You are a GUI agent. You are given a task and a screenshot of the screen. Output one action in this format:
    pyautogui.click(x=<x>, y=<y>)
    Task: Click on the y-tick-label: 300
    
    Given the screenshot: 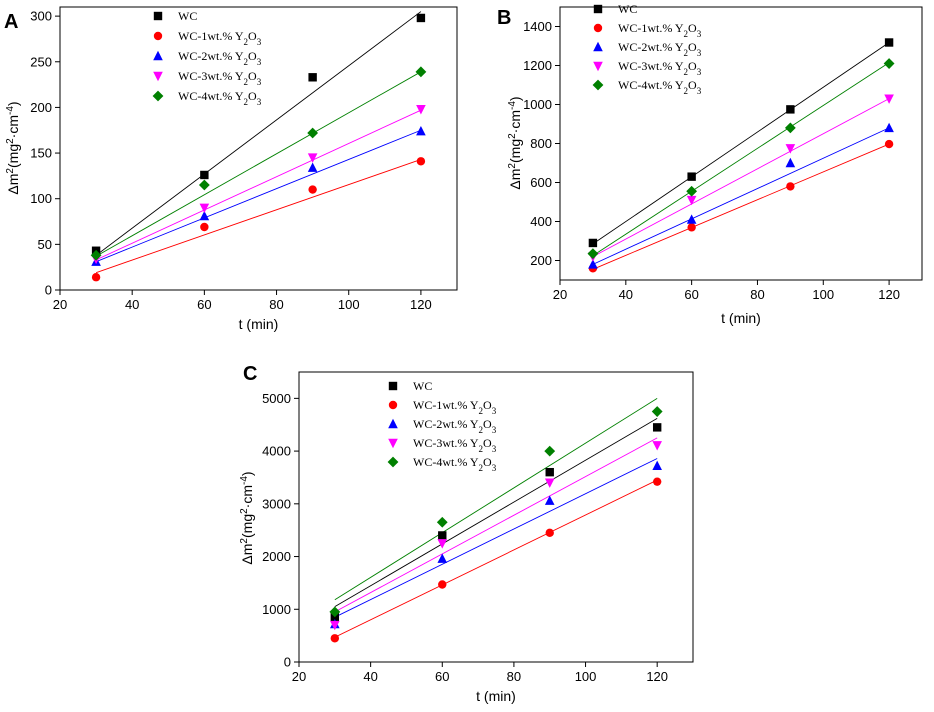 What is the action you would take?
    pyautogui.click(x=41, y=16)
    